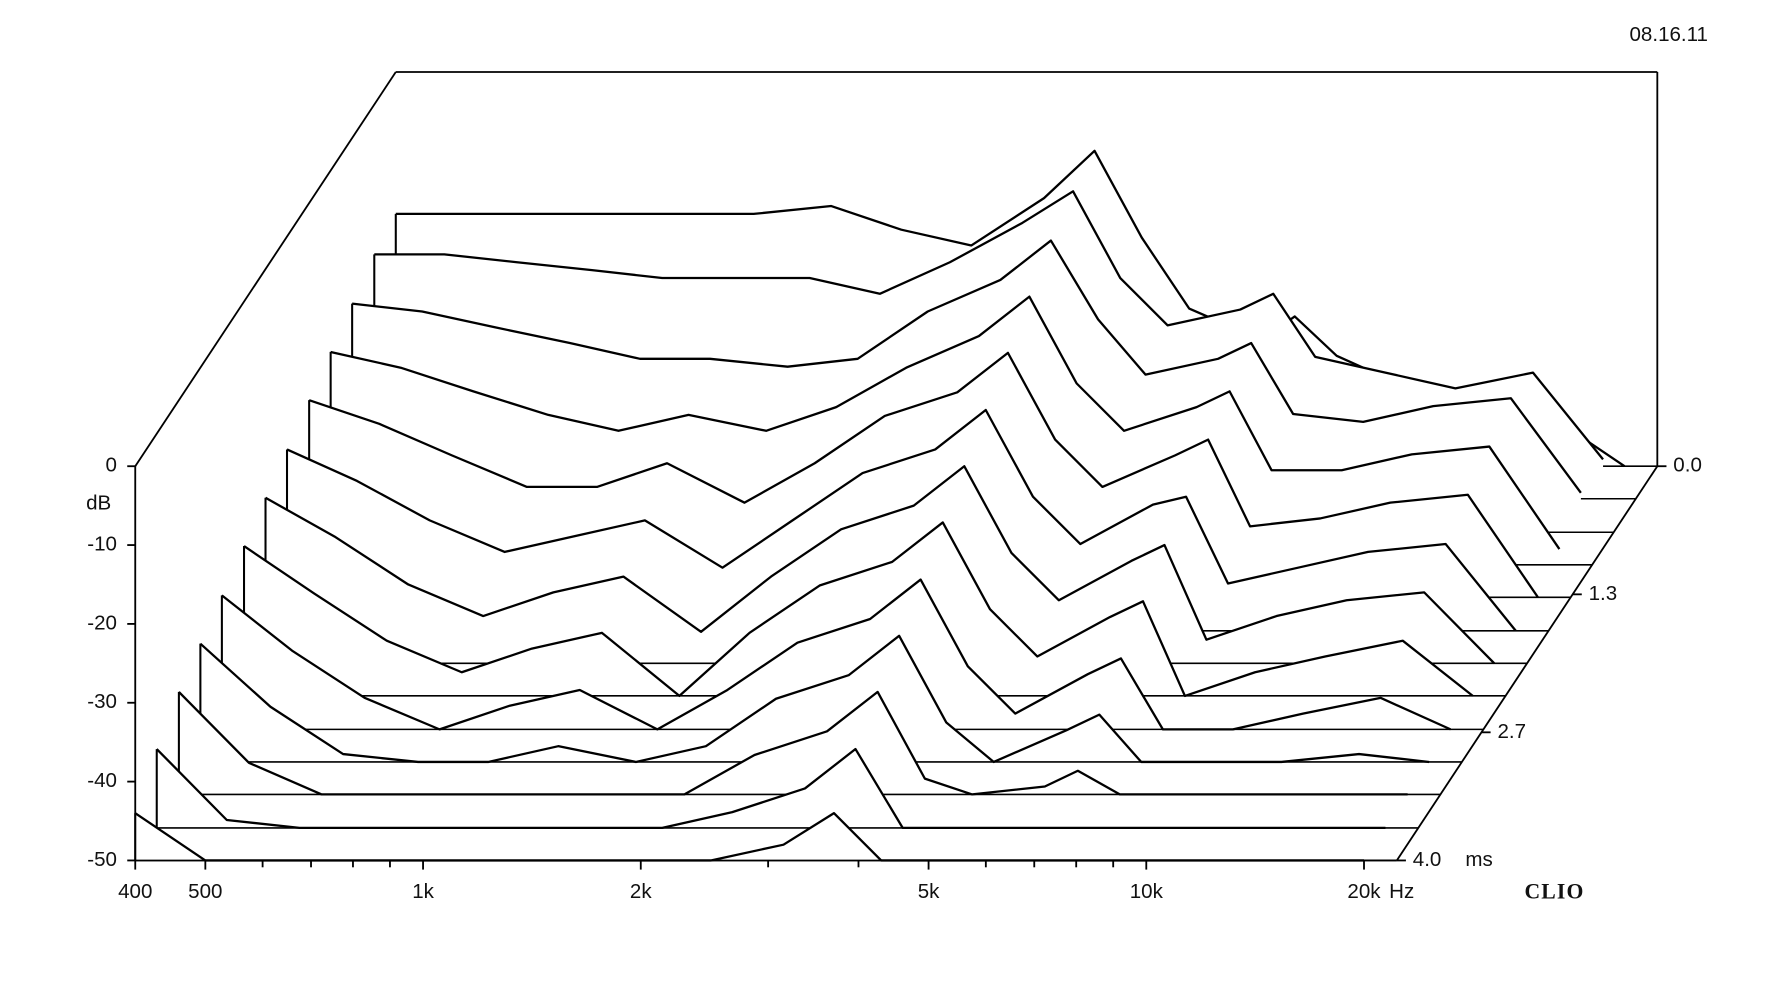 The width and height of the screenshot is (1772, 1001). Describe the element at coordinates (102, 780) in the screenshot. I see `y-tick-label: -40` at that location.